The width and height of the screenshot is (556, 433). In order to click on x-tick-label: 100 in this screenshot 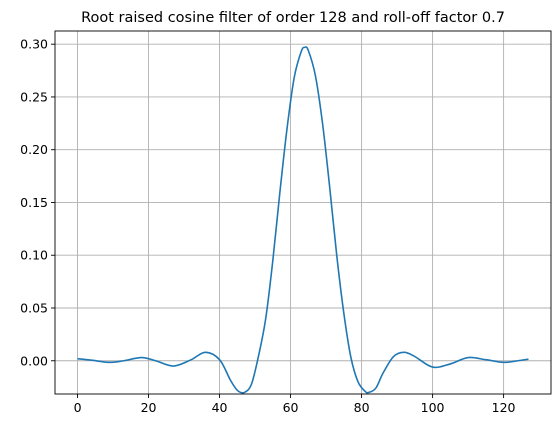, I will do `click(433, 407)`.